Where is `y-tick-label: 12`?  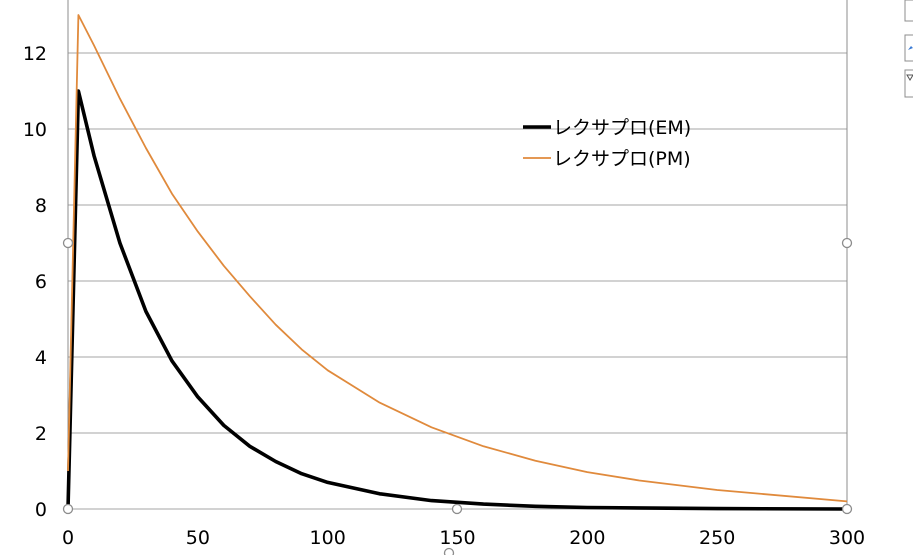
y-tick-label: 12 is located at coordinates (35, 54).